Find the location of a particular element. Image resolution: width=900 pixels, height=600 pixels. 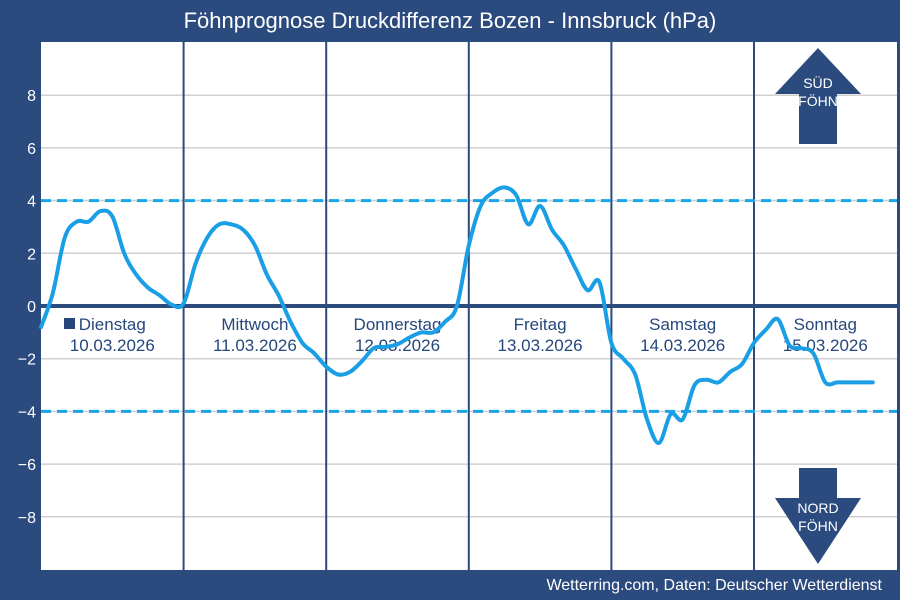

day-date: 13.03.2026 is located at coordinates (540, 345).